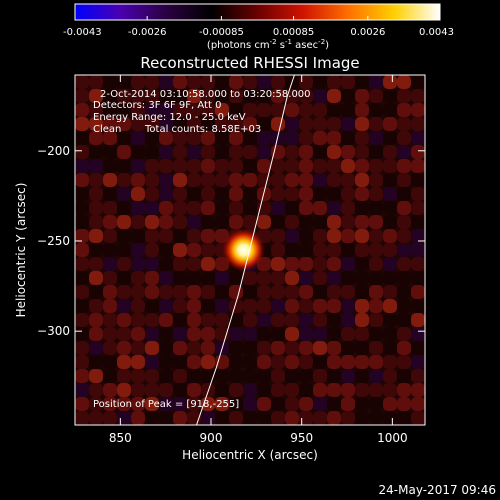 This screenshot has width=500, height=500. I want to click on solar-limb-curve, so click(245, 250).